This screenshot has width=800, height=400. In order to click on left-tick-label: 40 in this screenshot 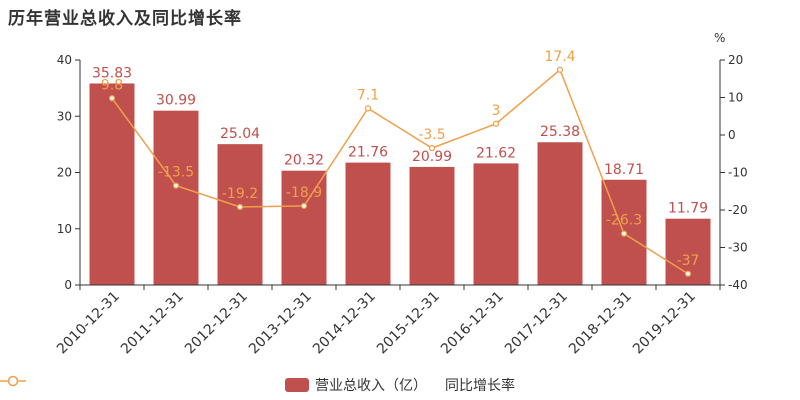, I will do `click(64, 60)`.